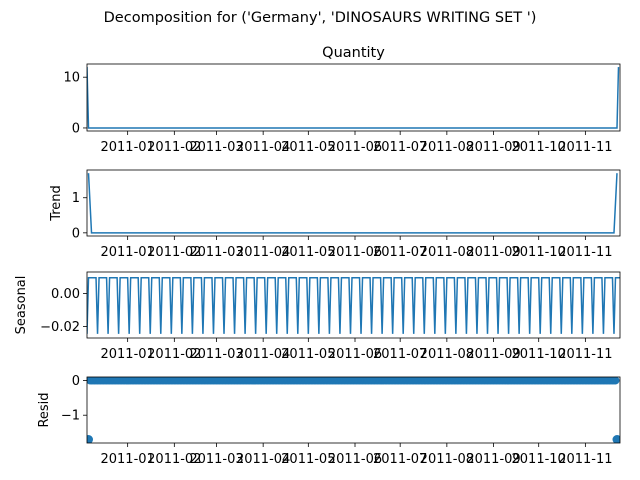  I want to click on seasonal-line, so click(353, 305).